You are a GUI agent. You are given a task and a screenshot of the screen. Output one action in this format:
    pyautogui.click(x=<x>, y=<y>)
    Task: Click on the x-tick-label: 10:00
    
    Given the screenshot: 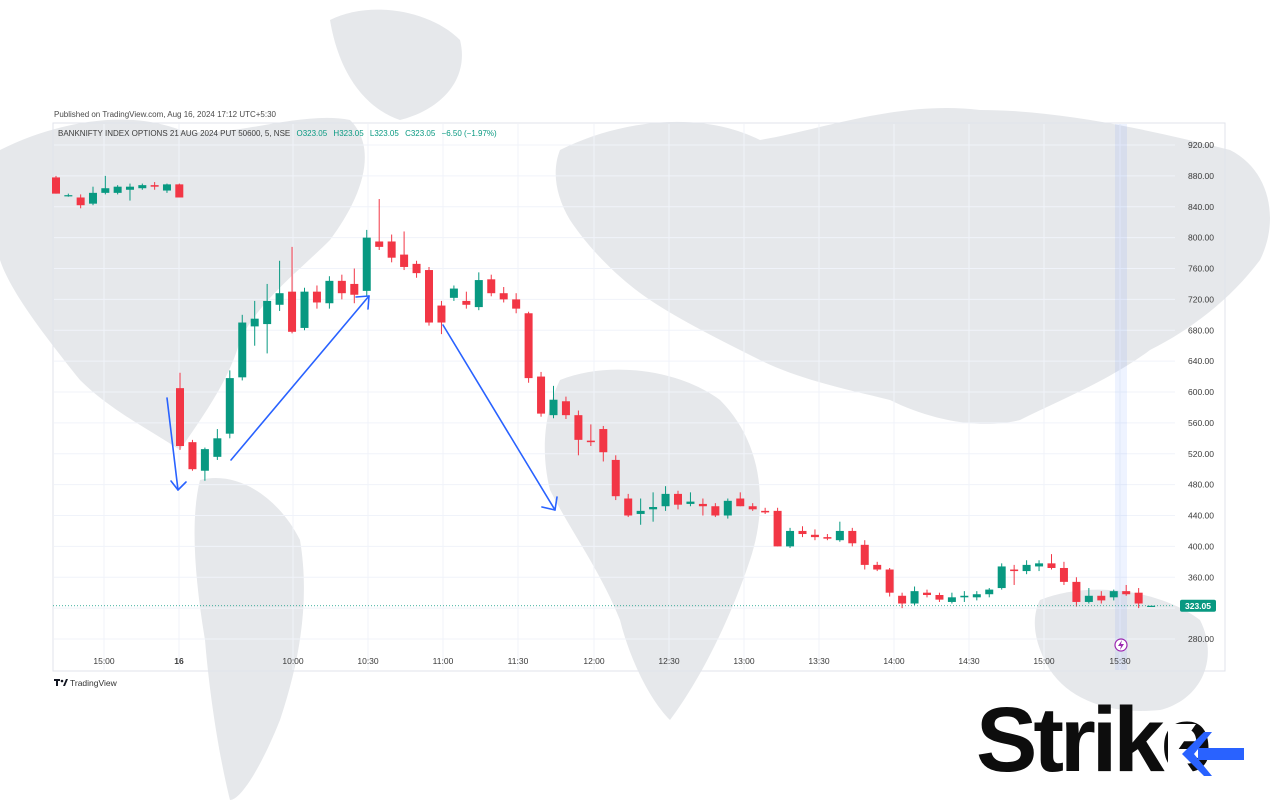 What is the action you would take?
    pyautogui.click(x=293, y=661)
    